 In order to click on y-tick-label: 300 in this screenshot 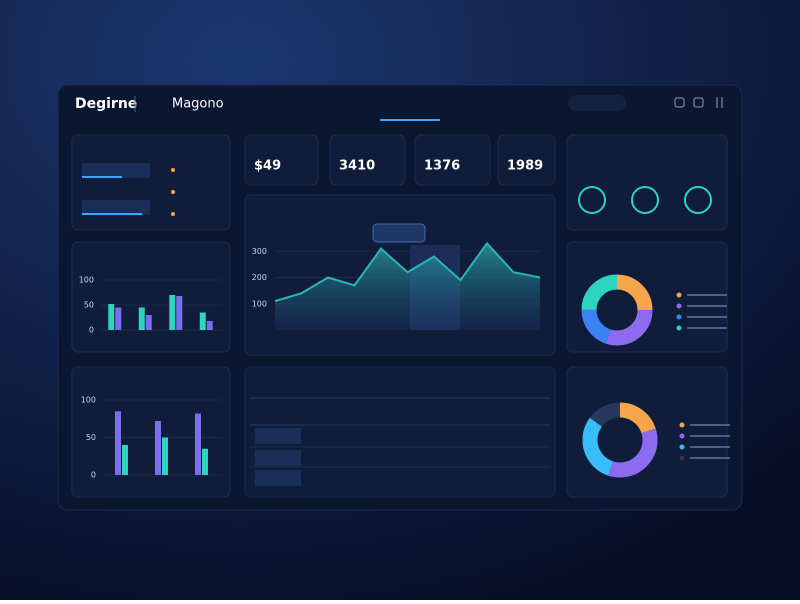, I will do `click(259, 251)`.